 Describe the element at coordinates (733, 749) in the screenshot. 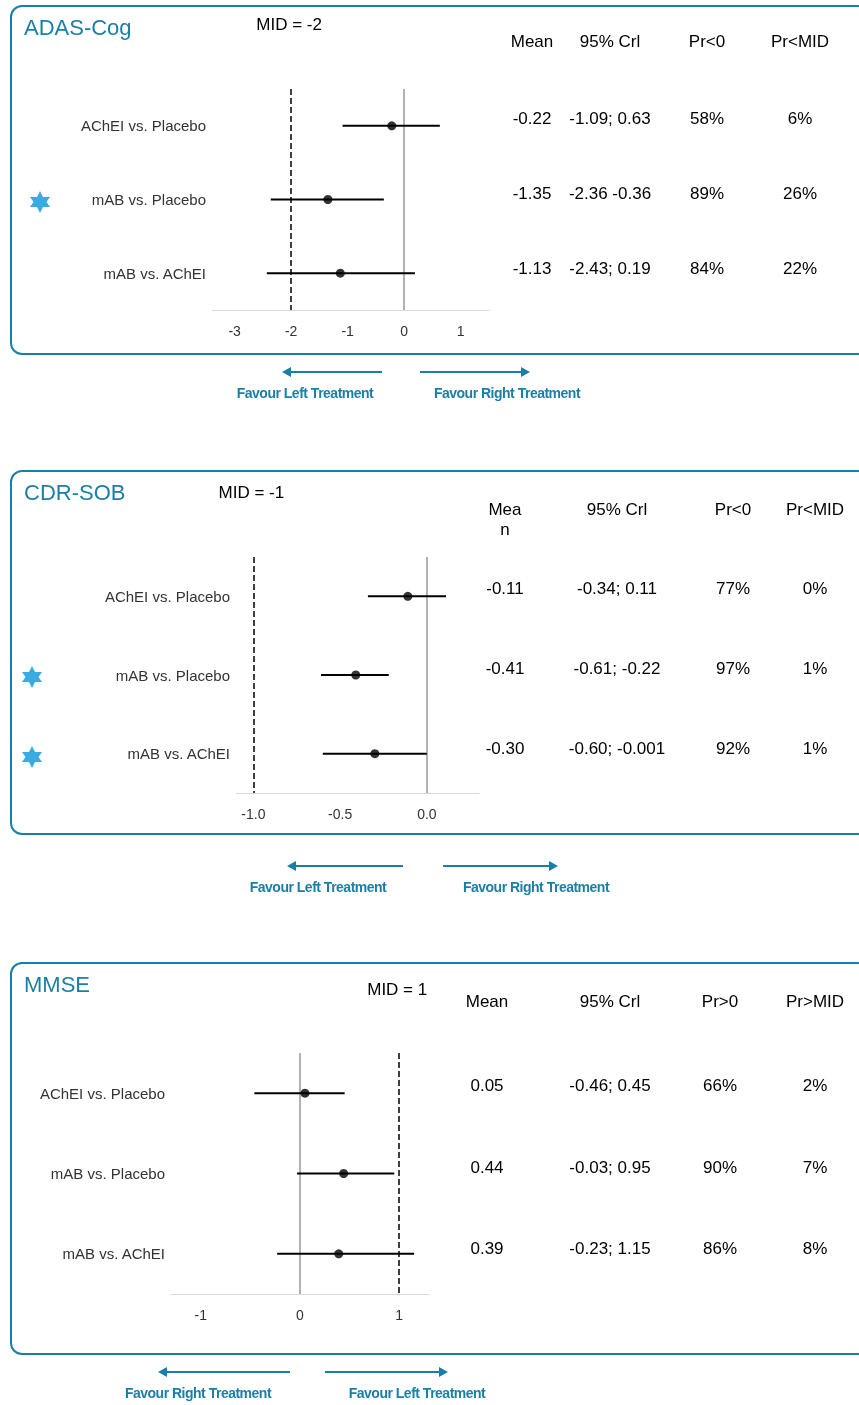

I see `text: 92%` at that location.